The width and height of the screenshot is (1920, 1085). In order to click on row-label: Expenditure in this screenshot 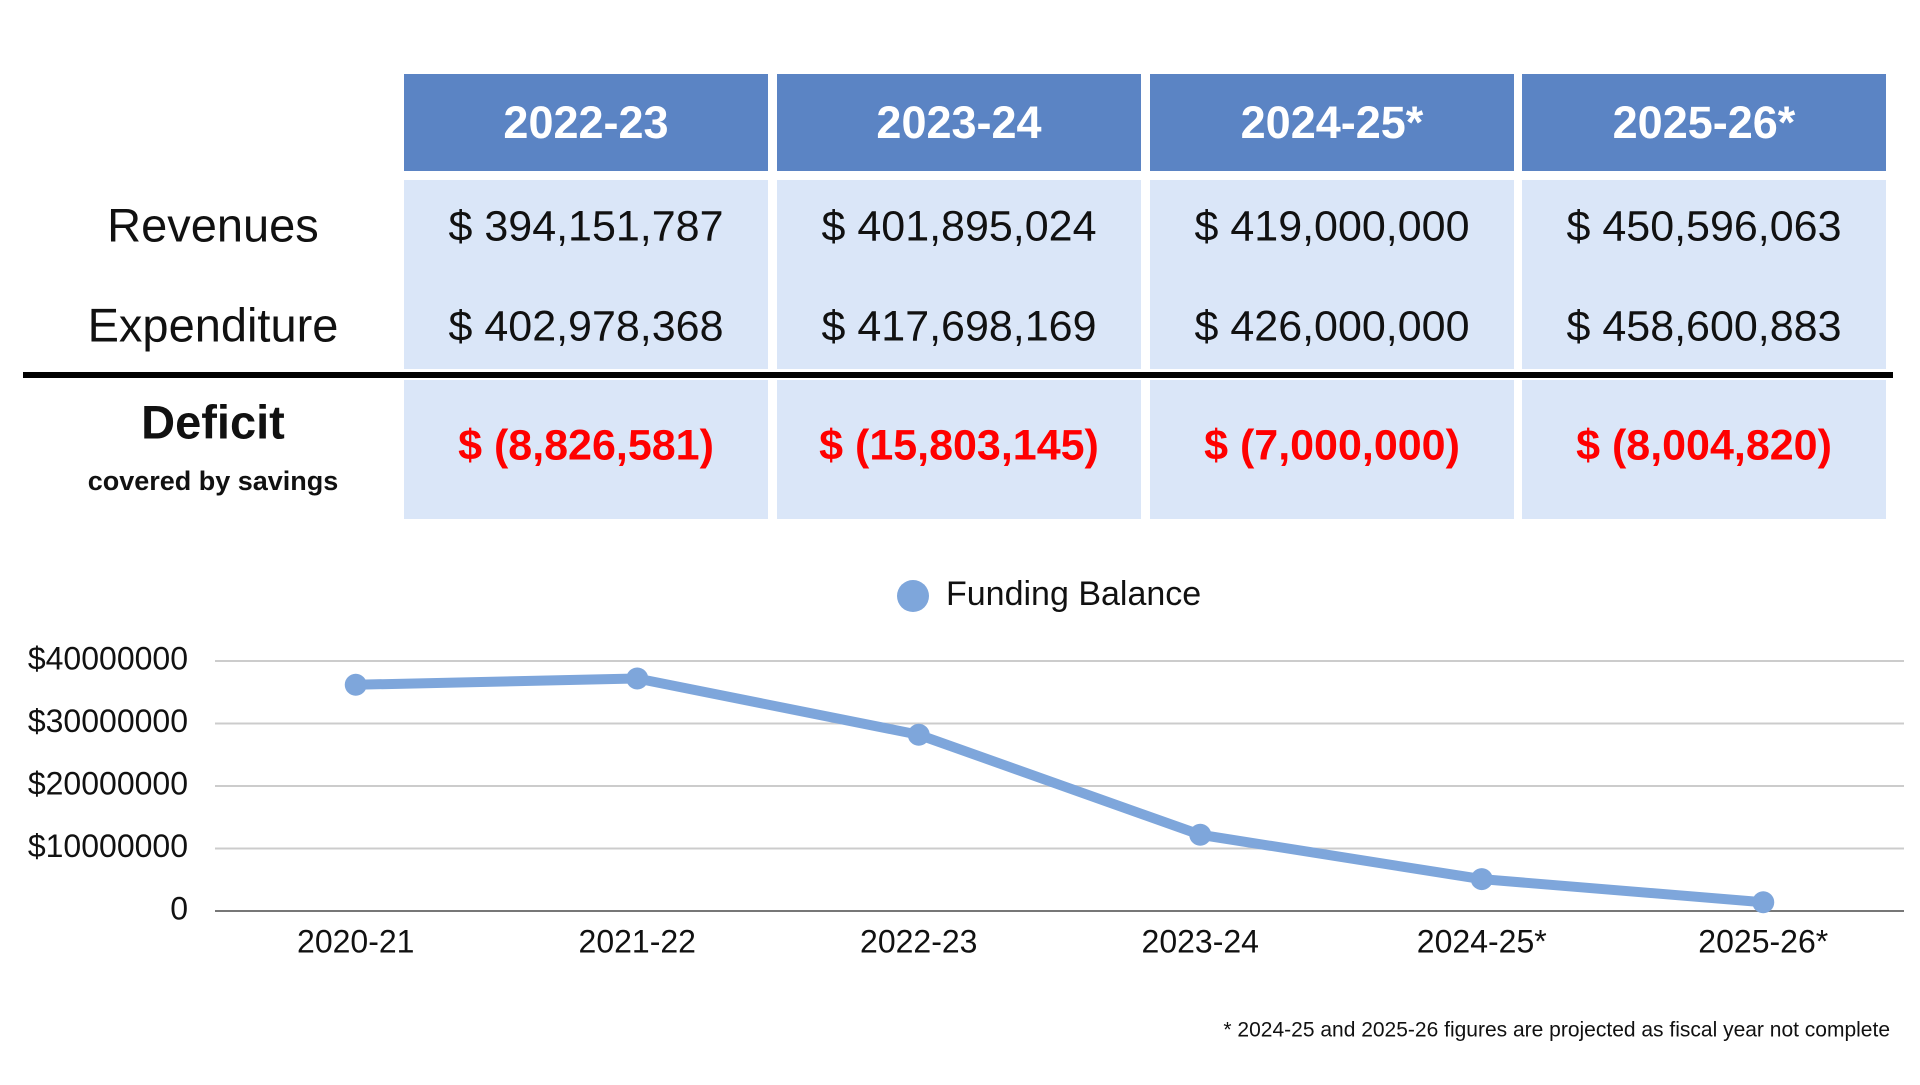, I will do `click(213, 324)`.